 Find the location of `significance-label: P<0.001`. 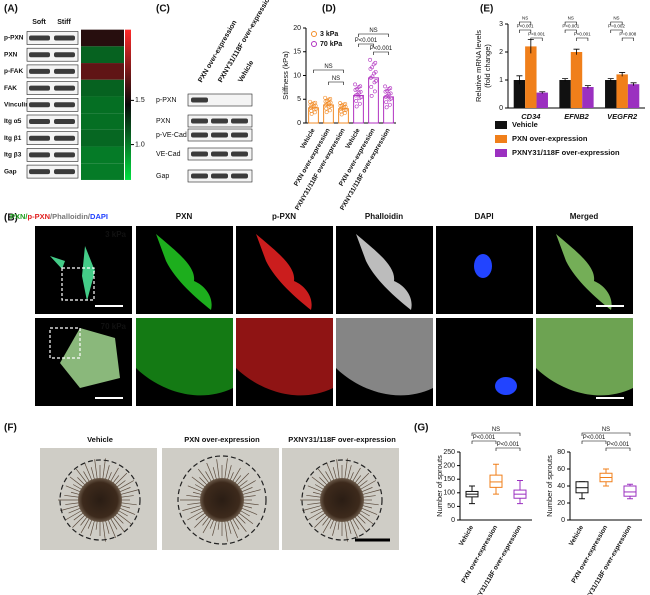

significance-label: P<0.001 is located at coordinates (618, 445).